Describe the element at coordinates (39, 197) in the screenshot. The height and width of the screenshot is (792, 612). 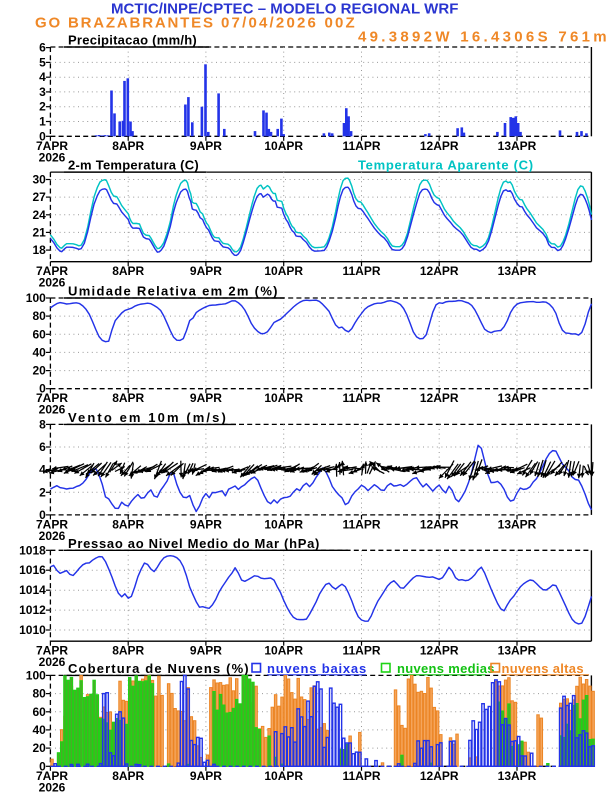
I see `svg-text: 27` at that location.